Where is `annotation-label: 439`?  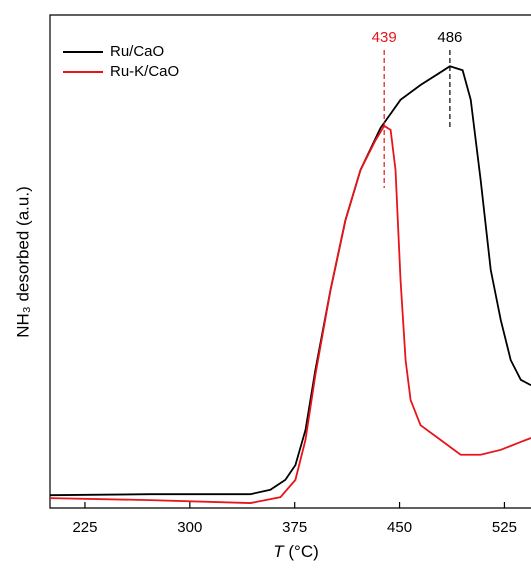 annotation-label: 439 is located at coordinates (384, 37).